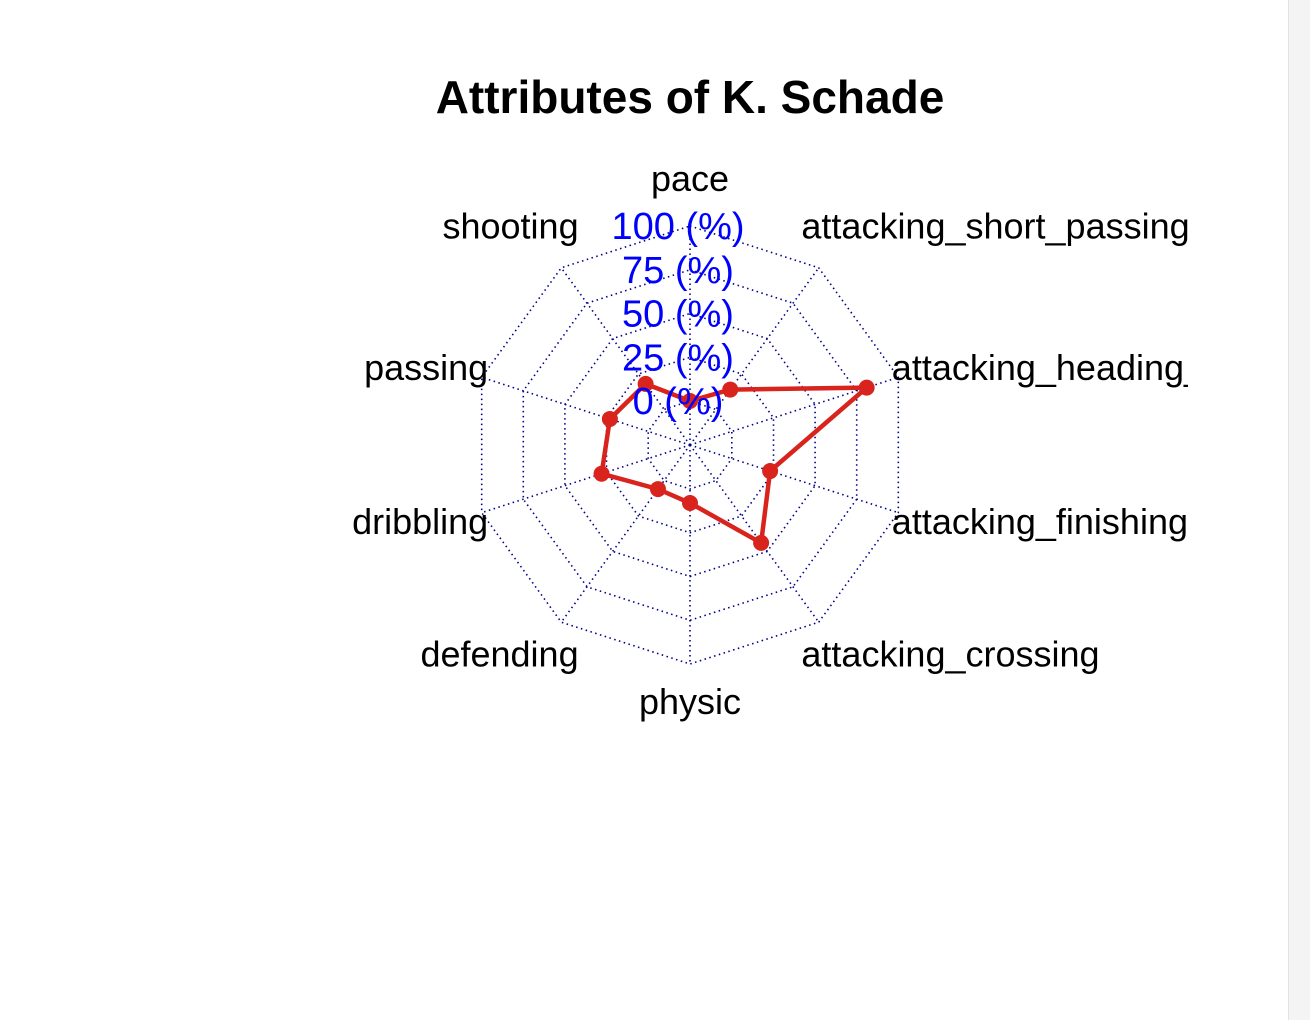  I want to click on chart-title: Attributes of K. Schade, so click(690, 97).